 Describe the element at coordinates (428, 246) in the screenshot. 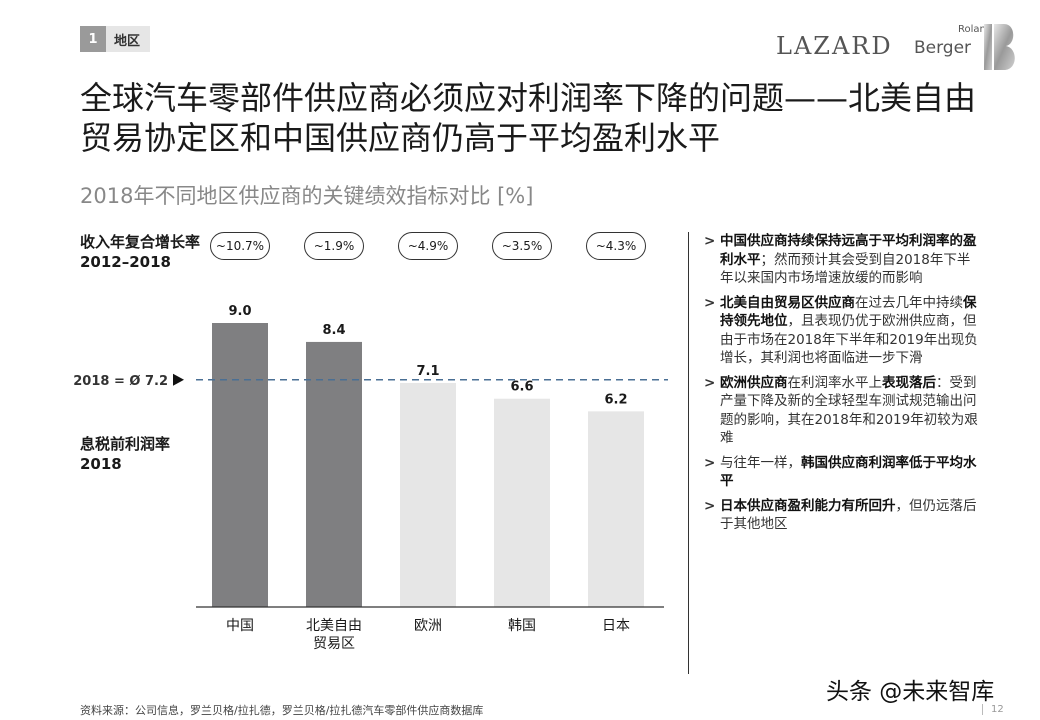

I see `cagr-pill: ~4.9%` at that location.